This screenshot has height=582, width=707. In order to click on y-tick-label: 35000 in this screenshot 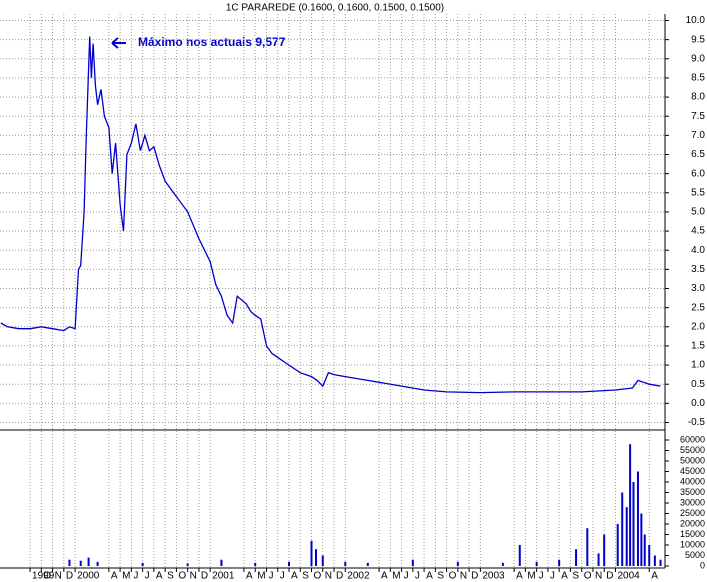, I will do `click(692, 492)`.